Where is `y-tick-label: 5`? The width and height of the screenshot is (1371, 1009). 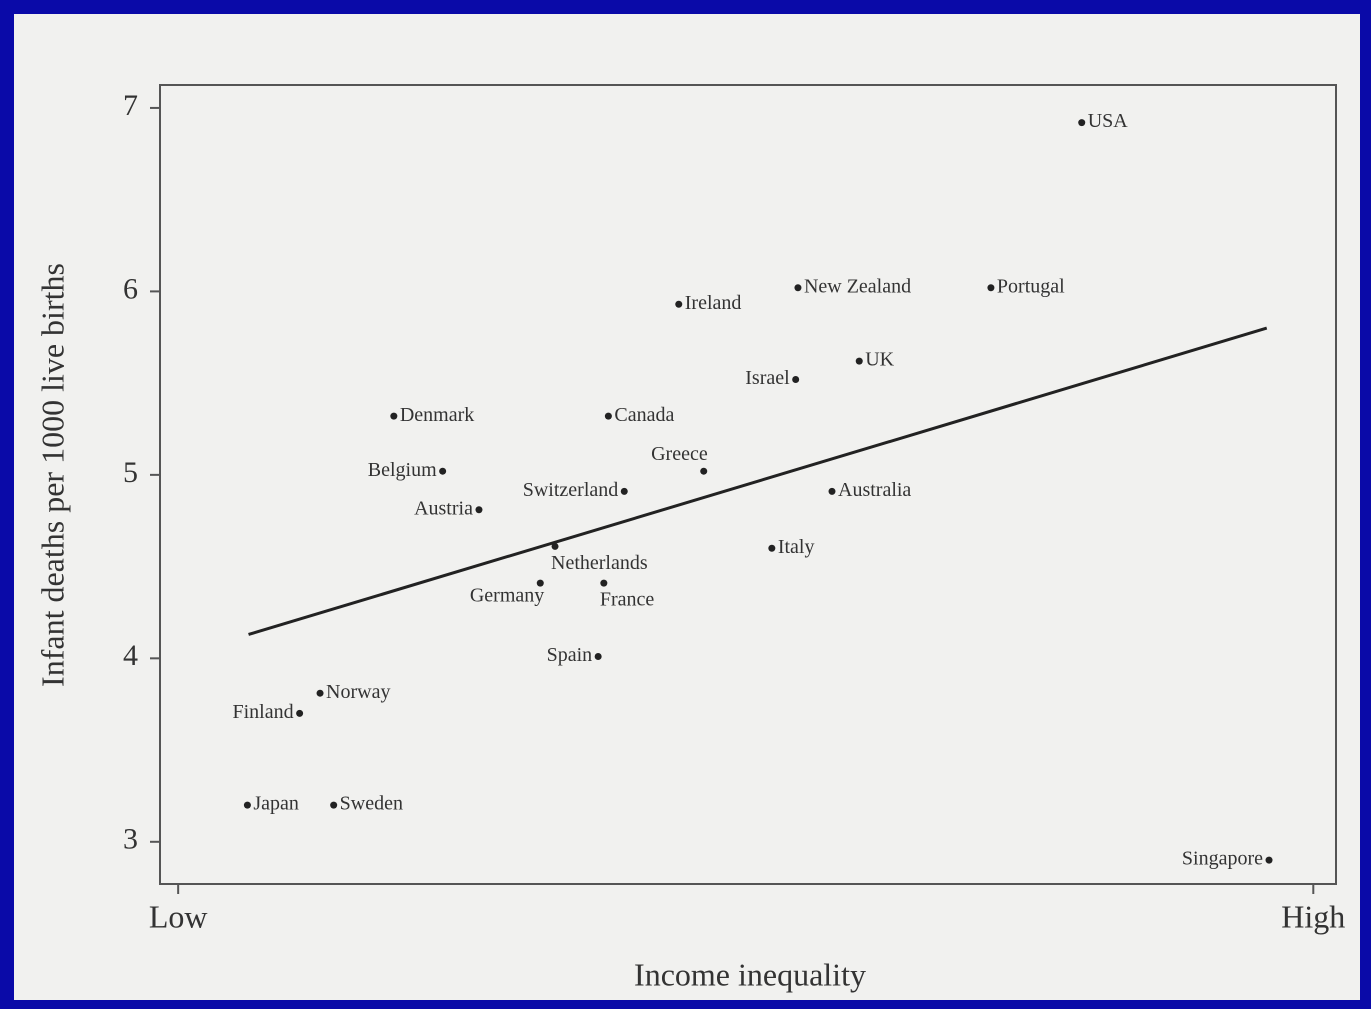
y-tick-label: 5 is located at coordinates (130, 472).